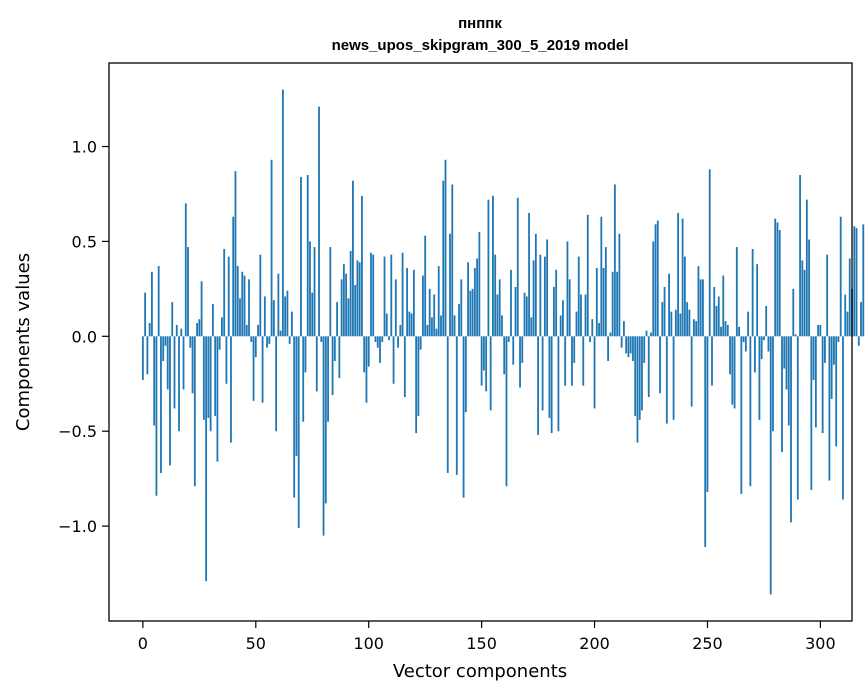 This screenshot has height=696, width=867. What do you see at coordinates (77, 526) in the screenshot?
I see `y-tick-label: −1.0` at bounding box center [77, 526].